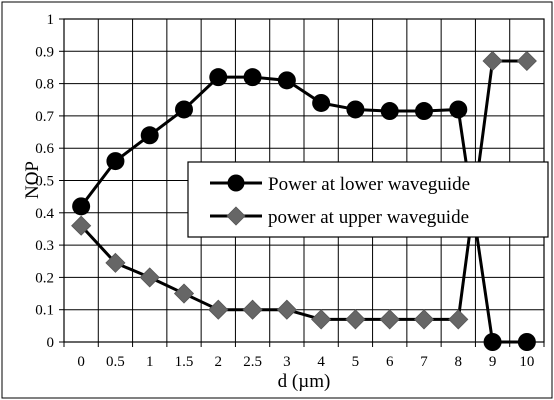  I want to click on x-tick-label: 2, so click(219, 362).